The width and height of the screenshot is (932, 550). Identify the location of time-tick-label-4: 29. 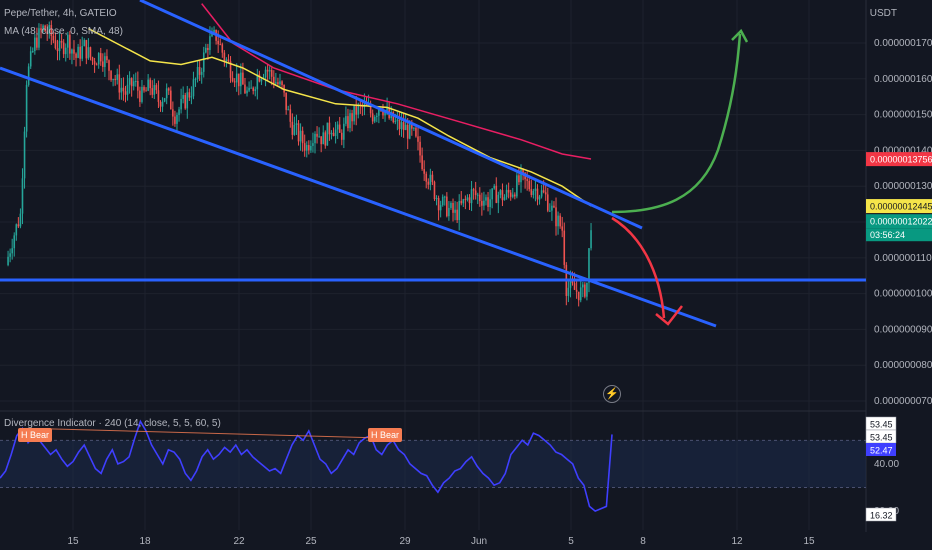
(405, 541).